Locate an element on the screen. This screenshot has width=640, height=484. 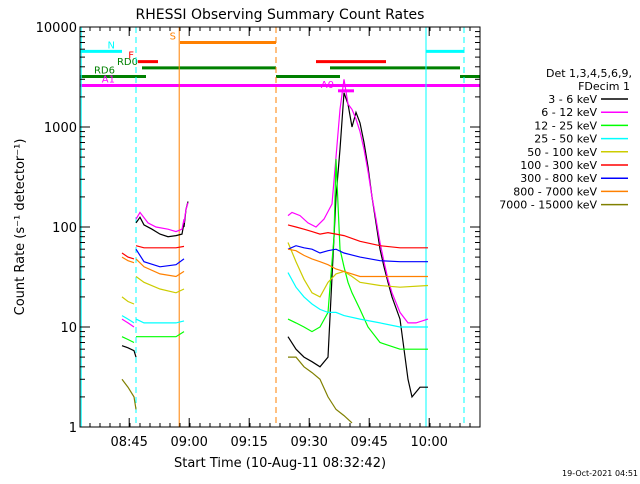
flag-label: F is located at coordinates (131, 56).